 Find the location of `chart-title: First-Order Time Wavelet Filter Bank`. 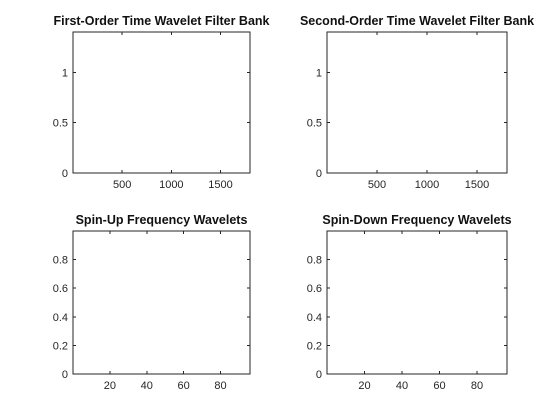

chart-title: First-Order Time Wavelet Filter Bank is located at coordinates (161, 21).